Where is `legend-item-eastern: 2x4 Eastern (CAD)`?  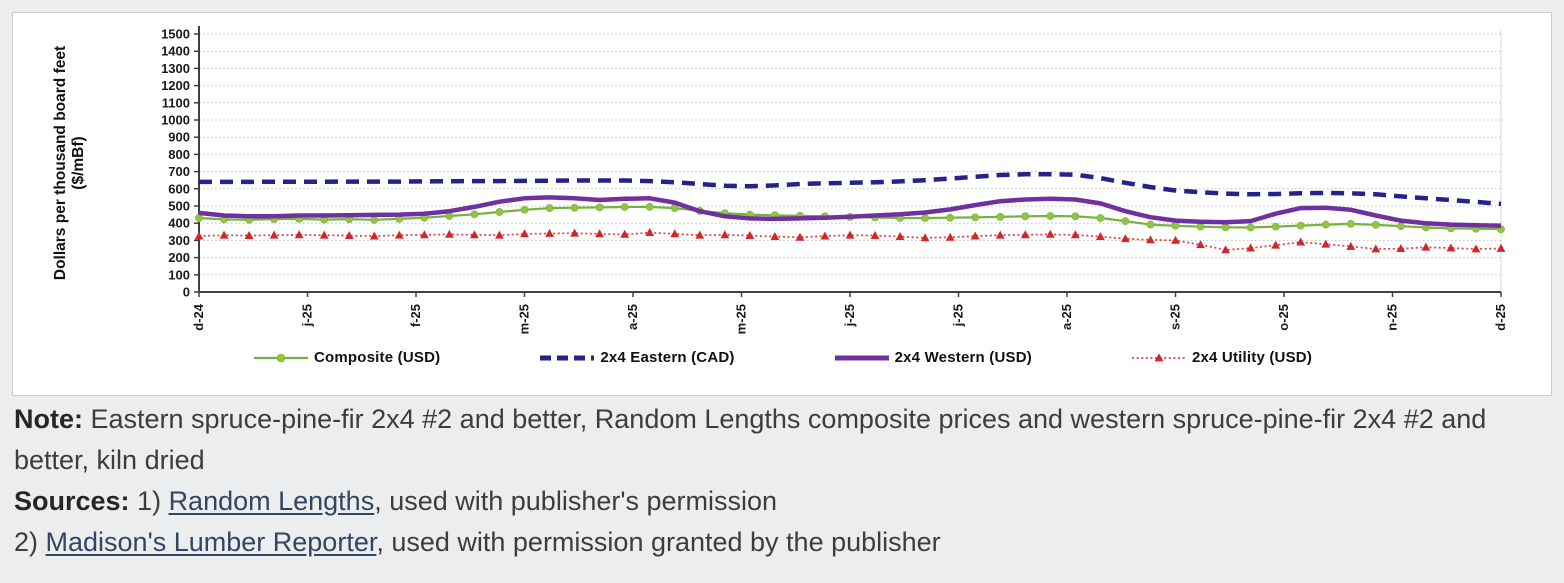
legend-item-eastern: 2x4 Eastern (CAD) is located at coordinates (636, 357).